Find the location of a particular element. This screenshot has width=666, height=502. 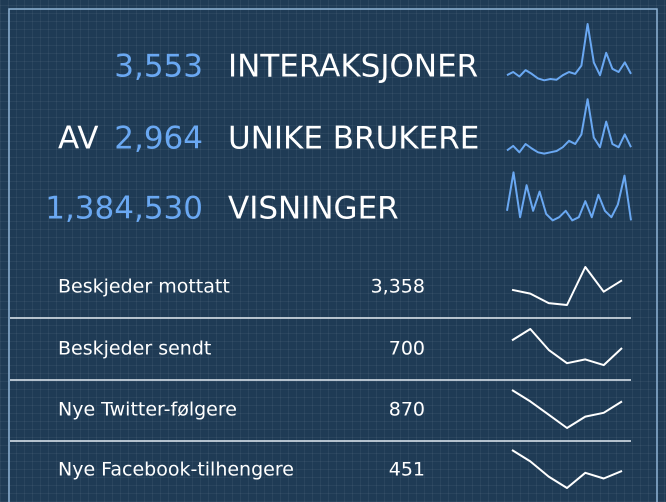

row-value: 451 is located at coordinates (407, 470).